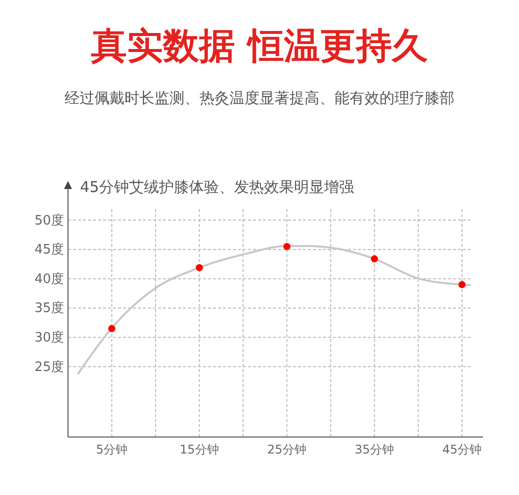  What do you see at coordinates (259, 46) in the screenshot?
I see `chart-title: 真实数据 恒温更持久` at bounding box center [259, 46].